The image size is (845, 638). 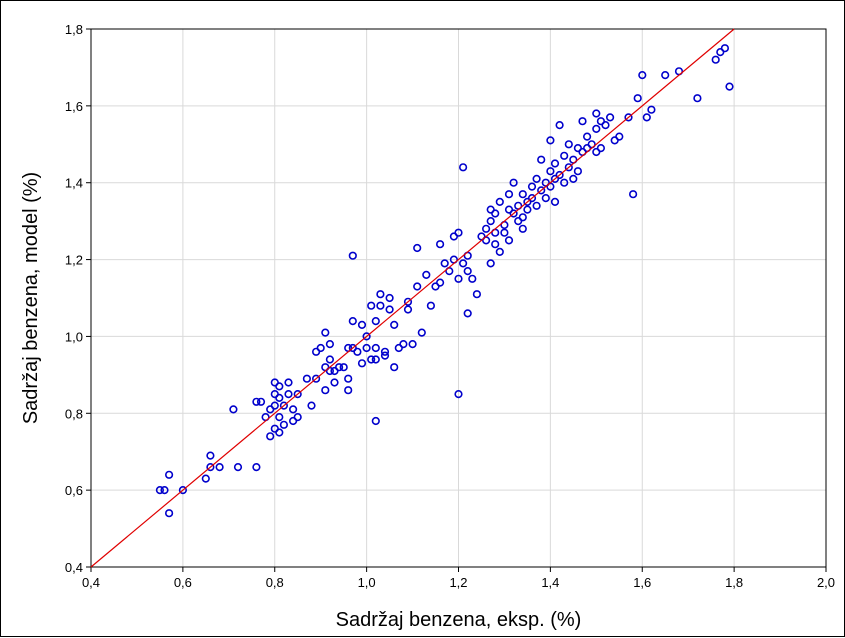 What do you see at coordinates (459, 620) in the screenshot?
I see `x-axis-title: Sadržaj benzena, eksp. (%)` at bounding box center [459, 620].